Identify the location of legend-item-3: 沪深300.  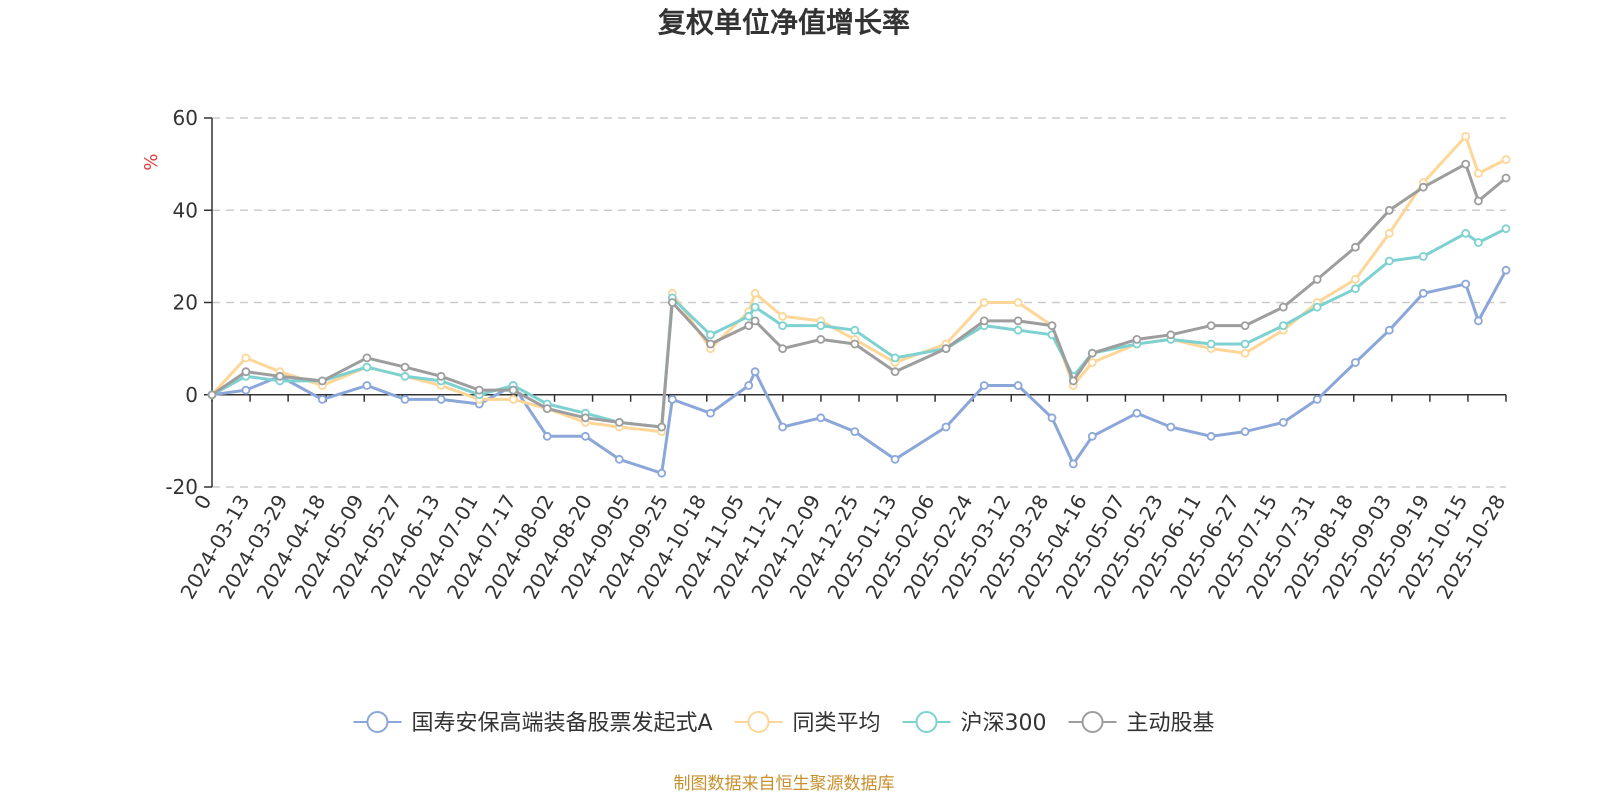
(974, 723).